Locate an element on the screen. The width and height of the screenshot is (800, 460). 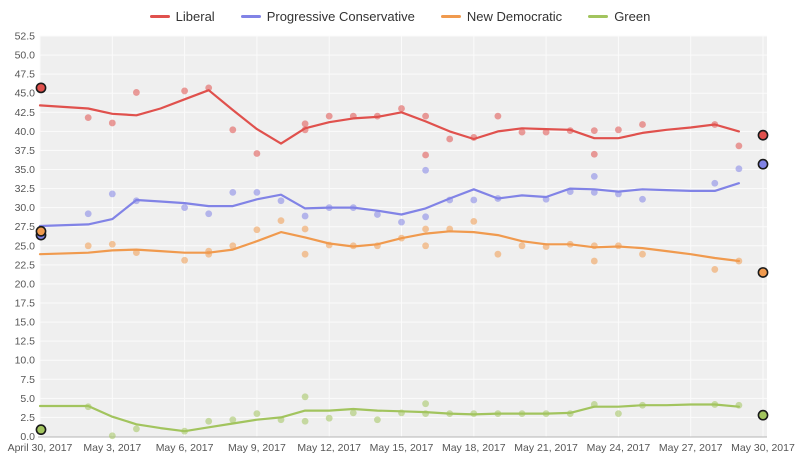
legend-label-progressive-conservative: Progressive Conservative is located at coordinates (340, 16).